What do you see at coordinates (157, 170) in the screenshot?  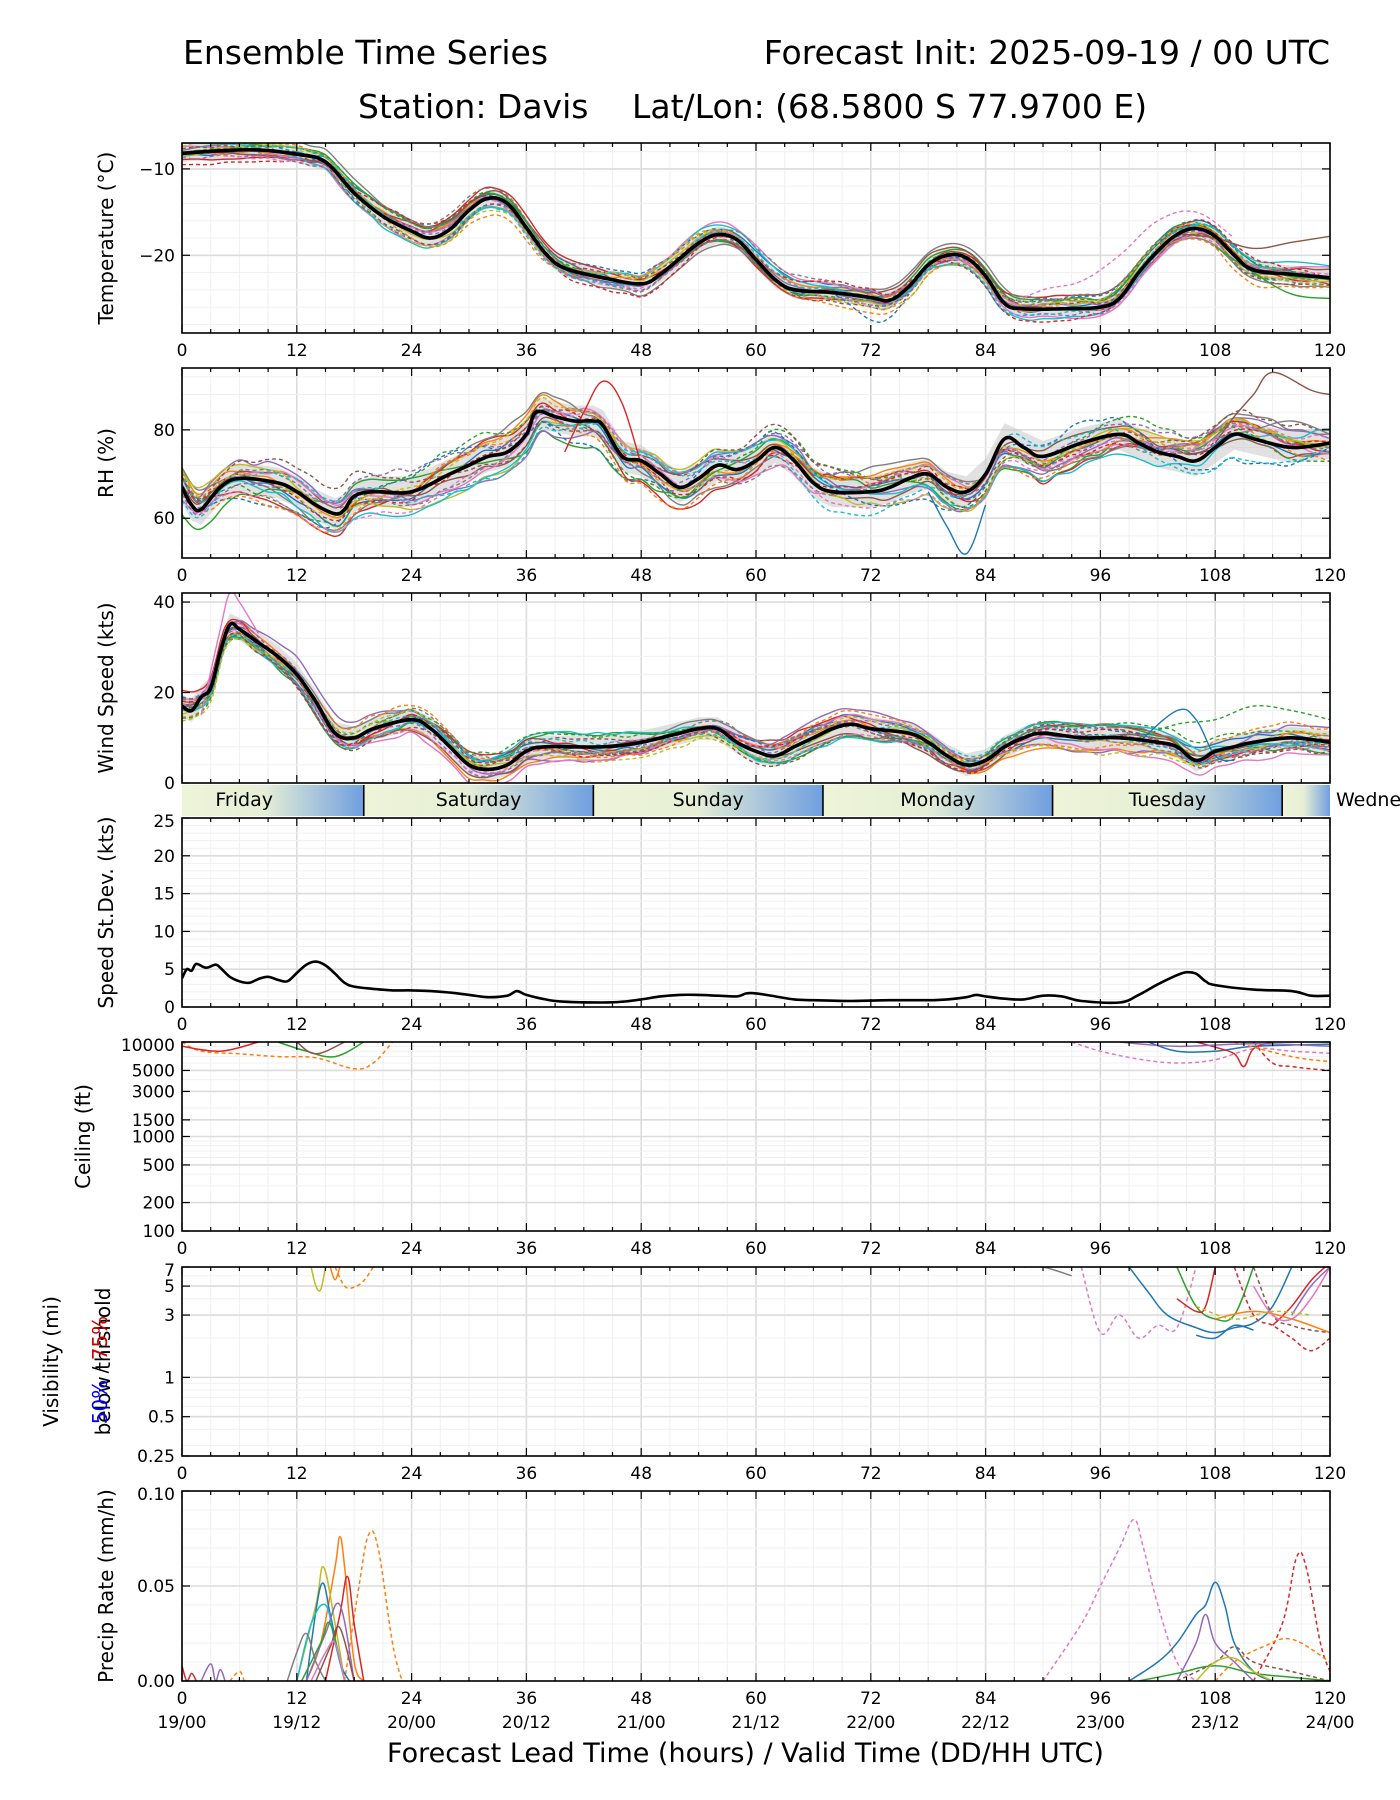 I see `y-tick-label: −10` at bounding box center [157, 170].